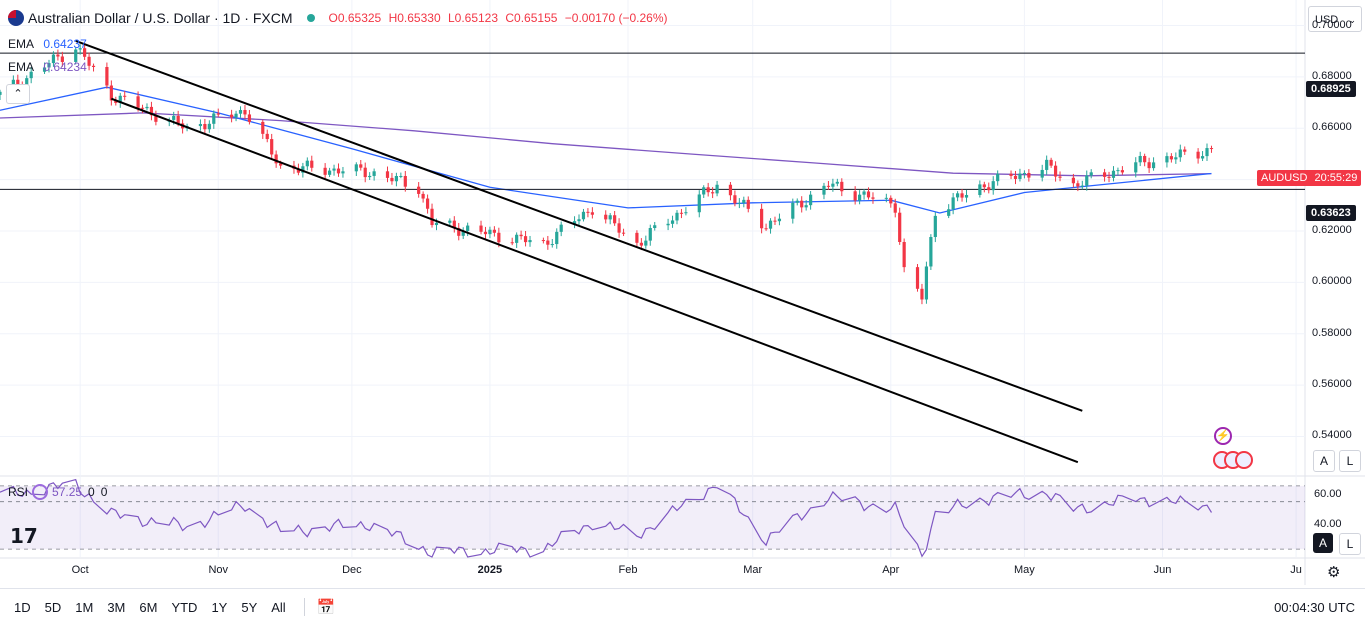 This screenshot has width=1365, height=628. What do you see at coordinates (1334, 572) in the screenshot?
I see `gear-icon: ⚙` at bounding box center [1334, 572].